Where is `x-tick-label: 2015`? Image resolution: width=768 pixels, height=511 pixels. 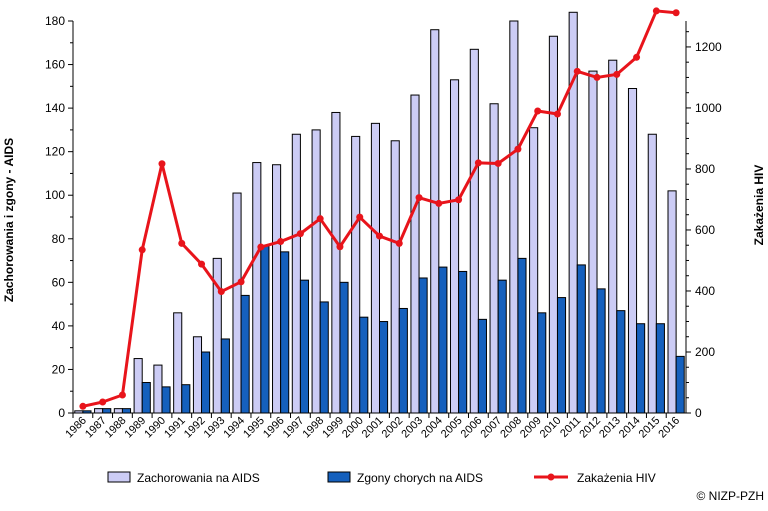
x-tick-label: 2015 is located at coordinates (650, 428).